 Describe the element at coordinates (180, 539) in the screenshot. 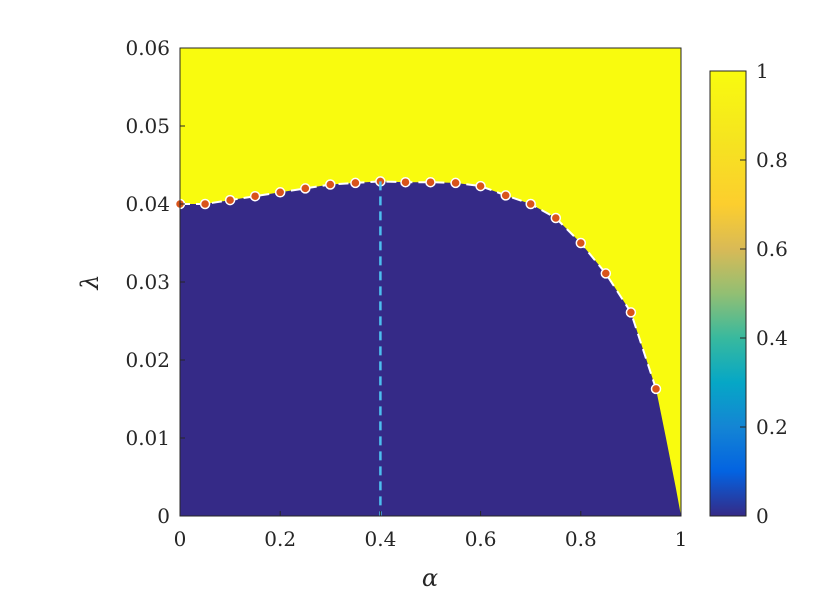

I see `x-tick-label: 0` at that location.